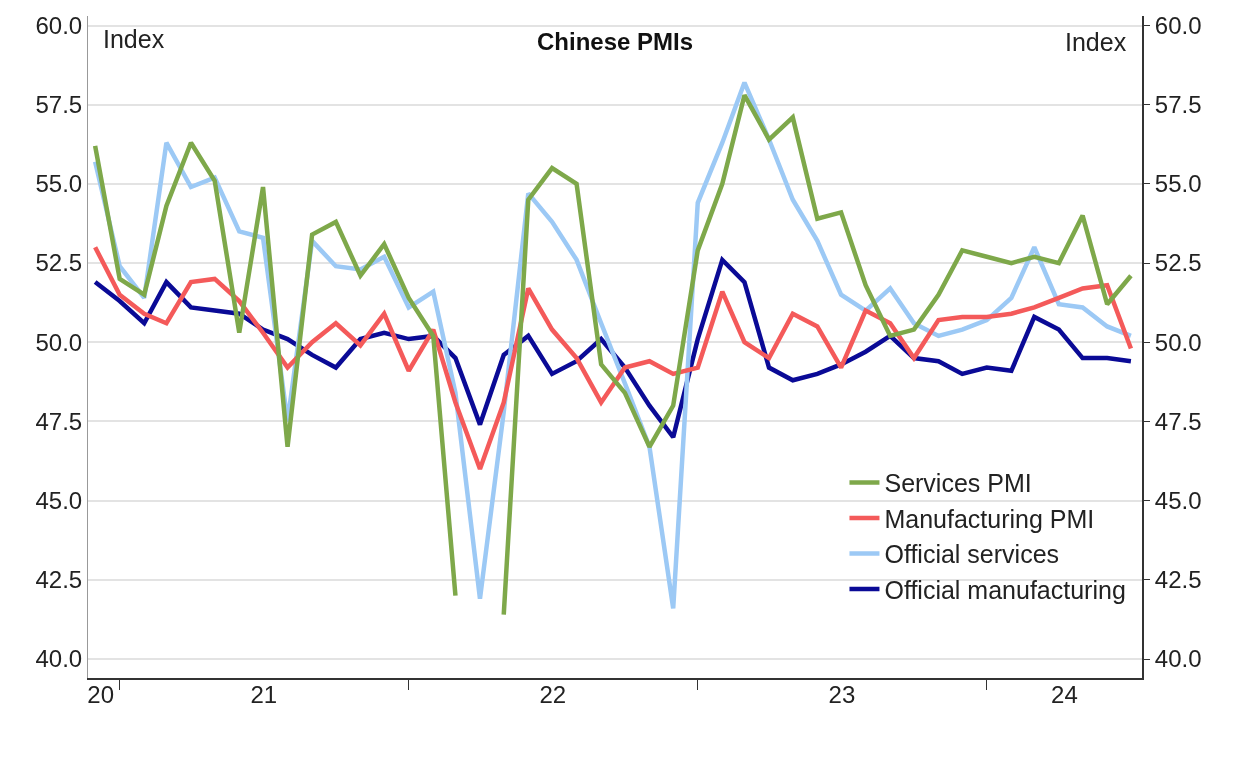  I want to click on legend-label: Manufacturing PMI, so click(989, 518).